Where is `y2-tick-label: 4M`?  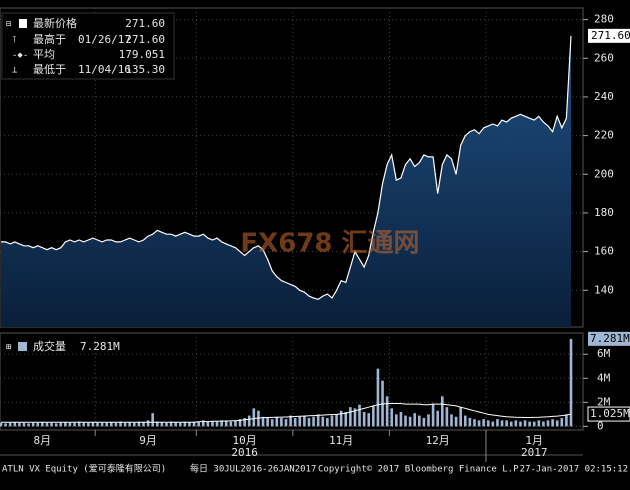
y2-tick-label: 4M is located at coordinates (604, 377).